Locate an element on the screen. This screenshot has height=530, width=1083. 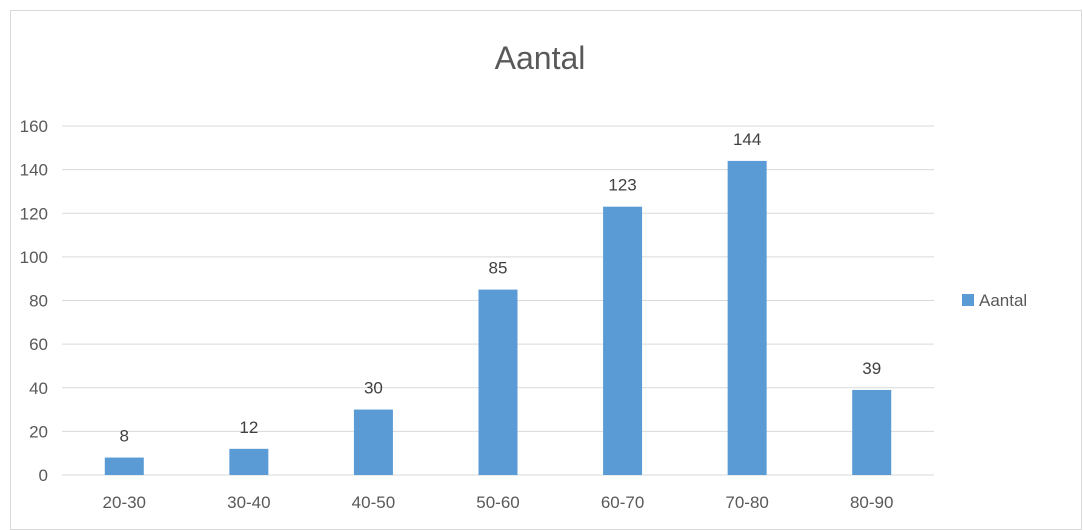
y-tick-label: 0 is located at coordinates (43, 475).